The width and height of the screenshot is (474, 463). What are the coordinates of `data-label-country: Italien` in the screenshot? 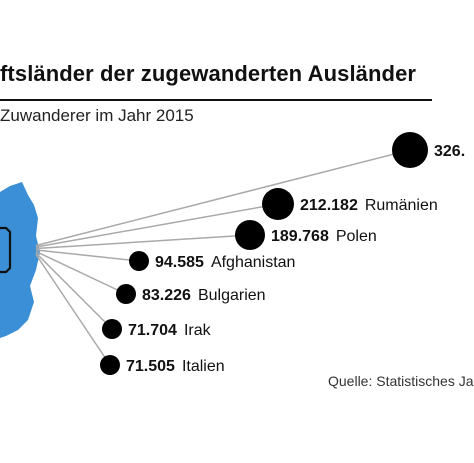 It's located at (203, 366).